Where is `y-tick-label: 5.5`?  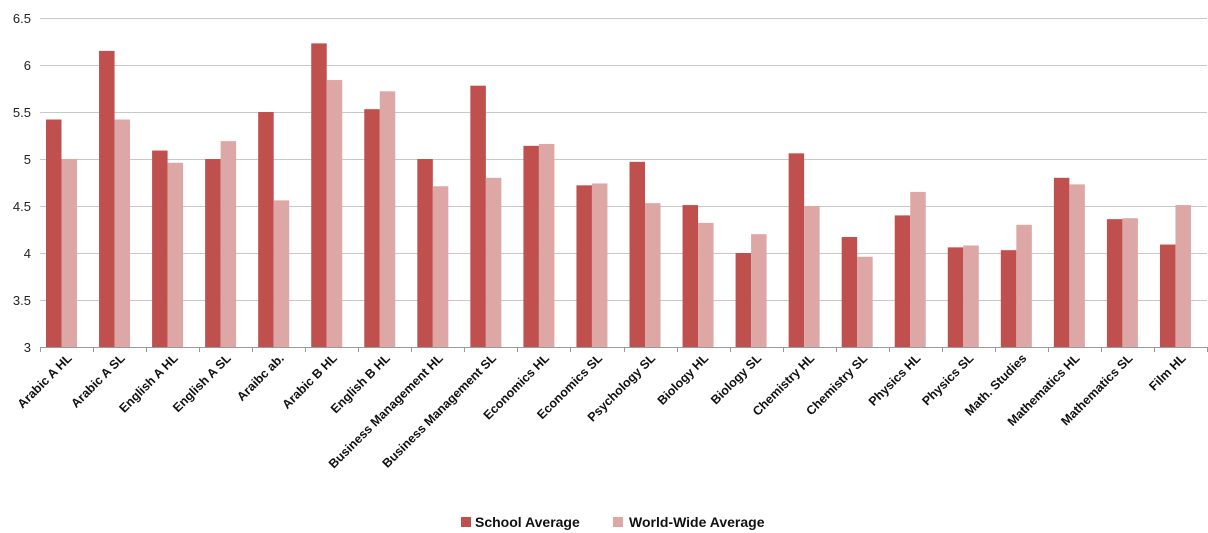
y-tick-label: 5.5 is located at coordinates (22, 112).